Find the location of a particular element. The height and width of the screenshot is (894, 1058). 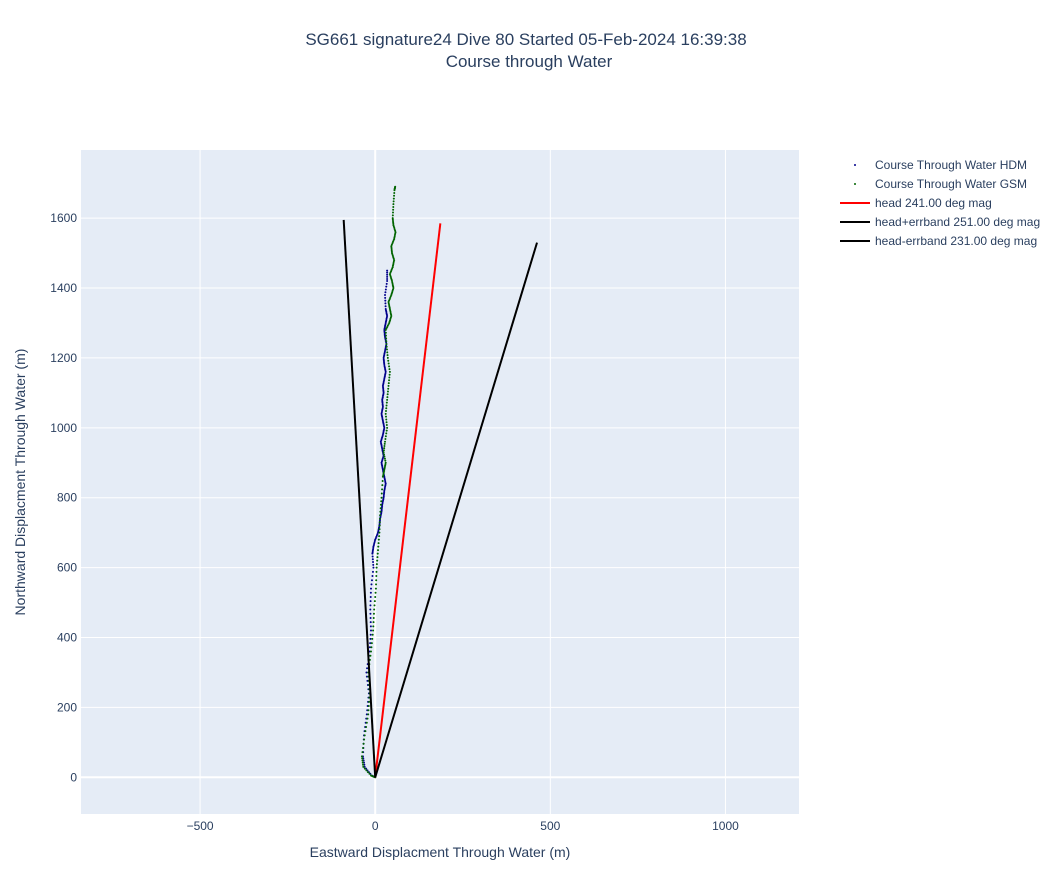

legend-item: head 241.00 deg mag is located at coordinates (916, 203).